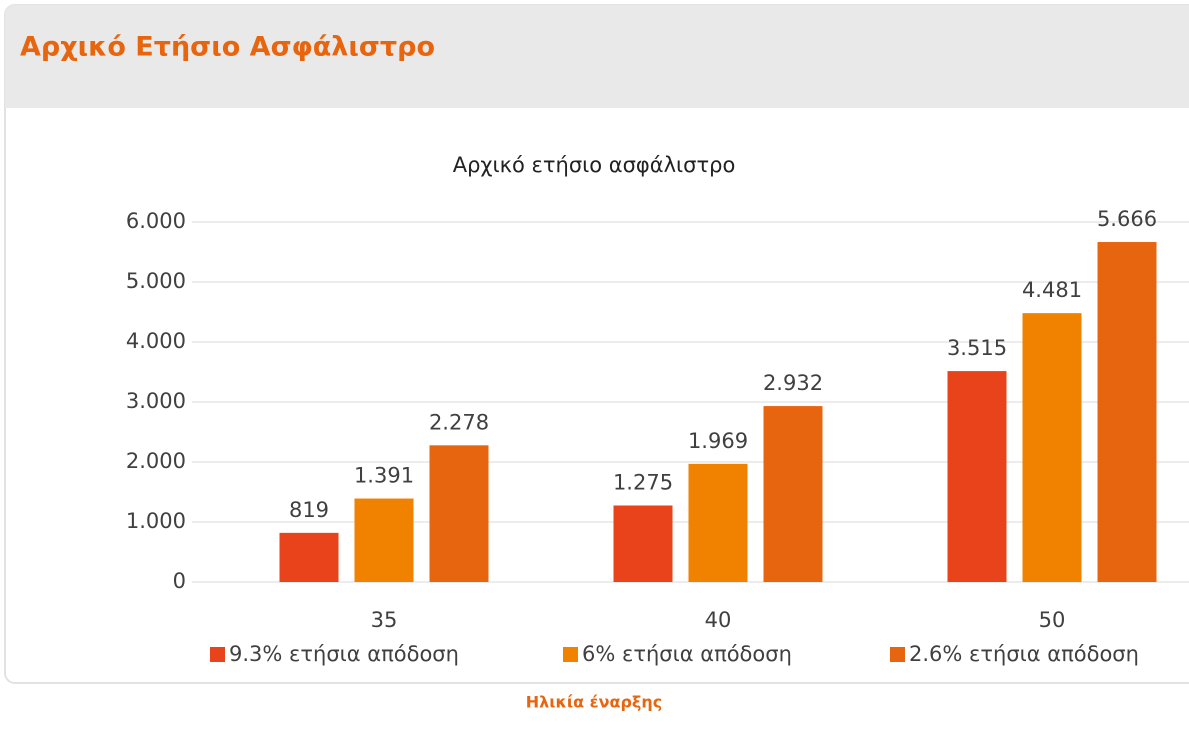 Image resolution: width=1189 pixels, height=741 pixels. I want to click on data-label: 2.278, so click(459, 422).